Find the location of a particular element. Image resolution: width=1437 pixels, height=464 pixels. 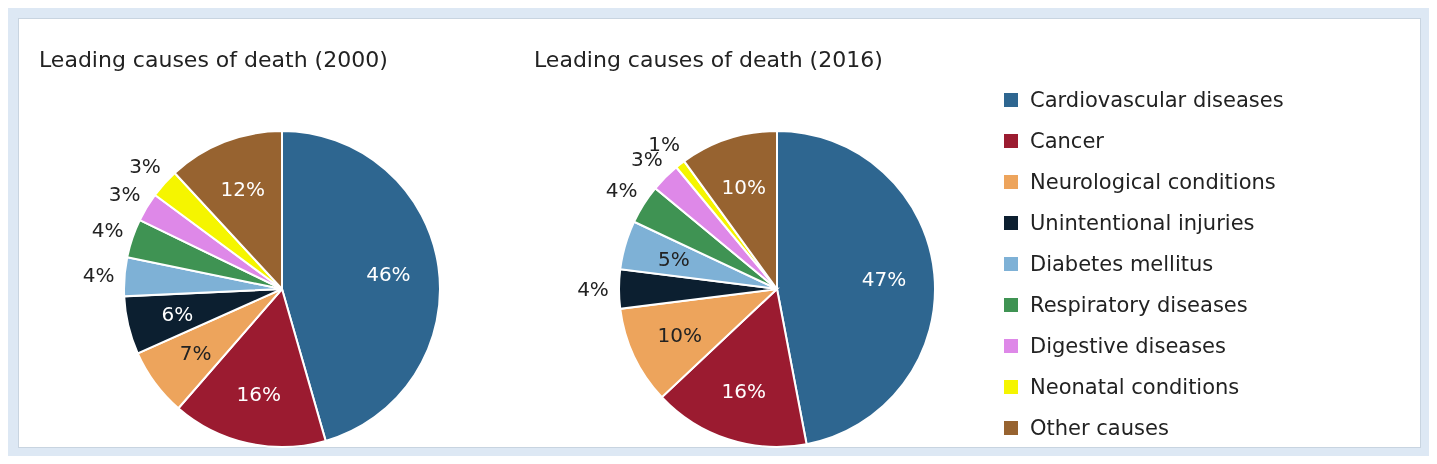

data-label: 12% is located at coordinates (243, 188).